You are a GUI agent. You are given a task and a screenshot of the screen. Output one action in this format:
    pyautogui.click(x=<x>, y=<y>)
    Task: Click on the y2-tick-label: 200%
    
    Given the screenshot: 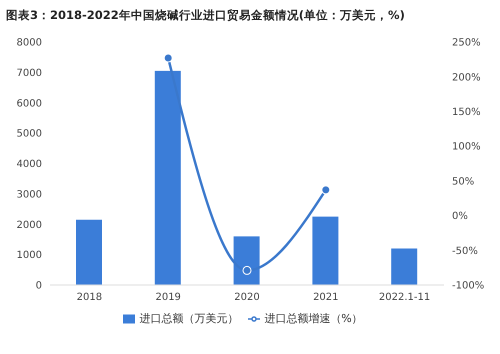 What is the action you would take?
    pyautogui.click(x=466, y=78)
    